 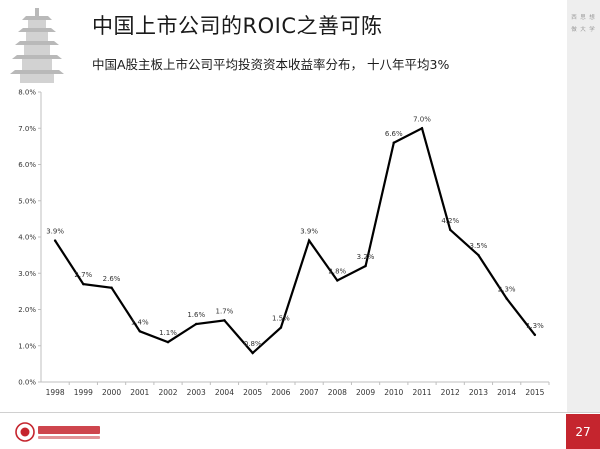 What do you see at coordinates (83, 392) in the screenshot?
I see `x-tick-label: 1999` at bounding box center [83, 392].